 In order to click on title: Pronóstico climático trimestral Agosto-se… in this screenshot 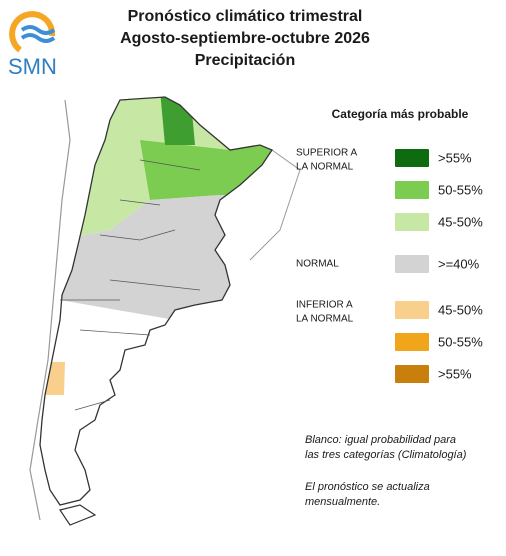, I will do `click(245, 38)`.